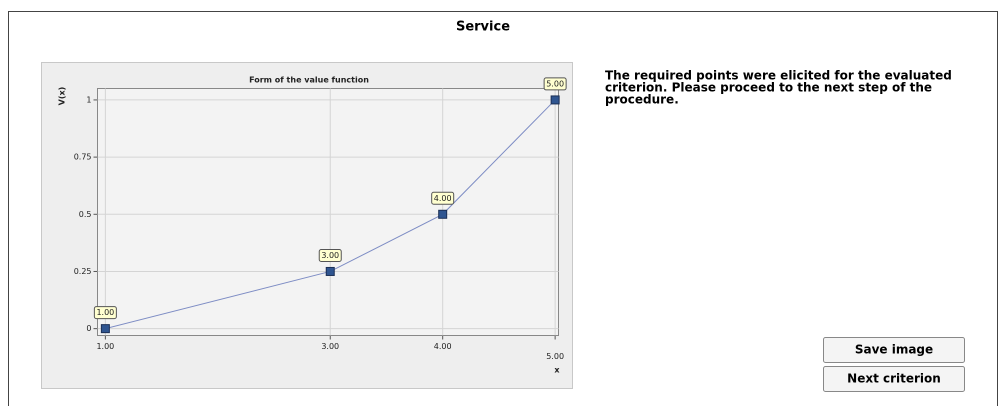  I want to click on point-label: 5.00, so click(555, 83).